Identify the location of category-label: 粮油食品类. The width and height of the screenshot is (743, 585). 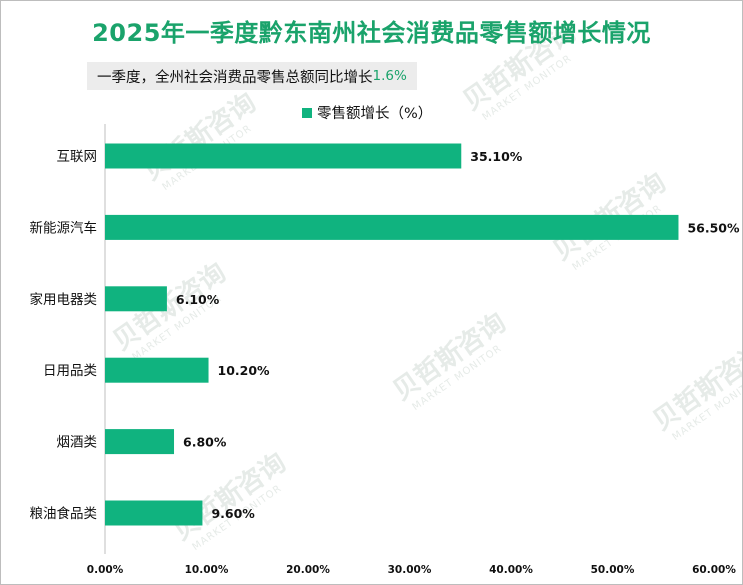
(64, 513).